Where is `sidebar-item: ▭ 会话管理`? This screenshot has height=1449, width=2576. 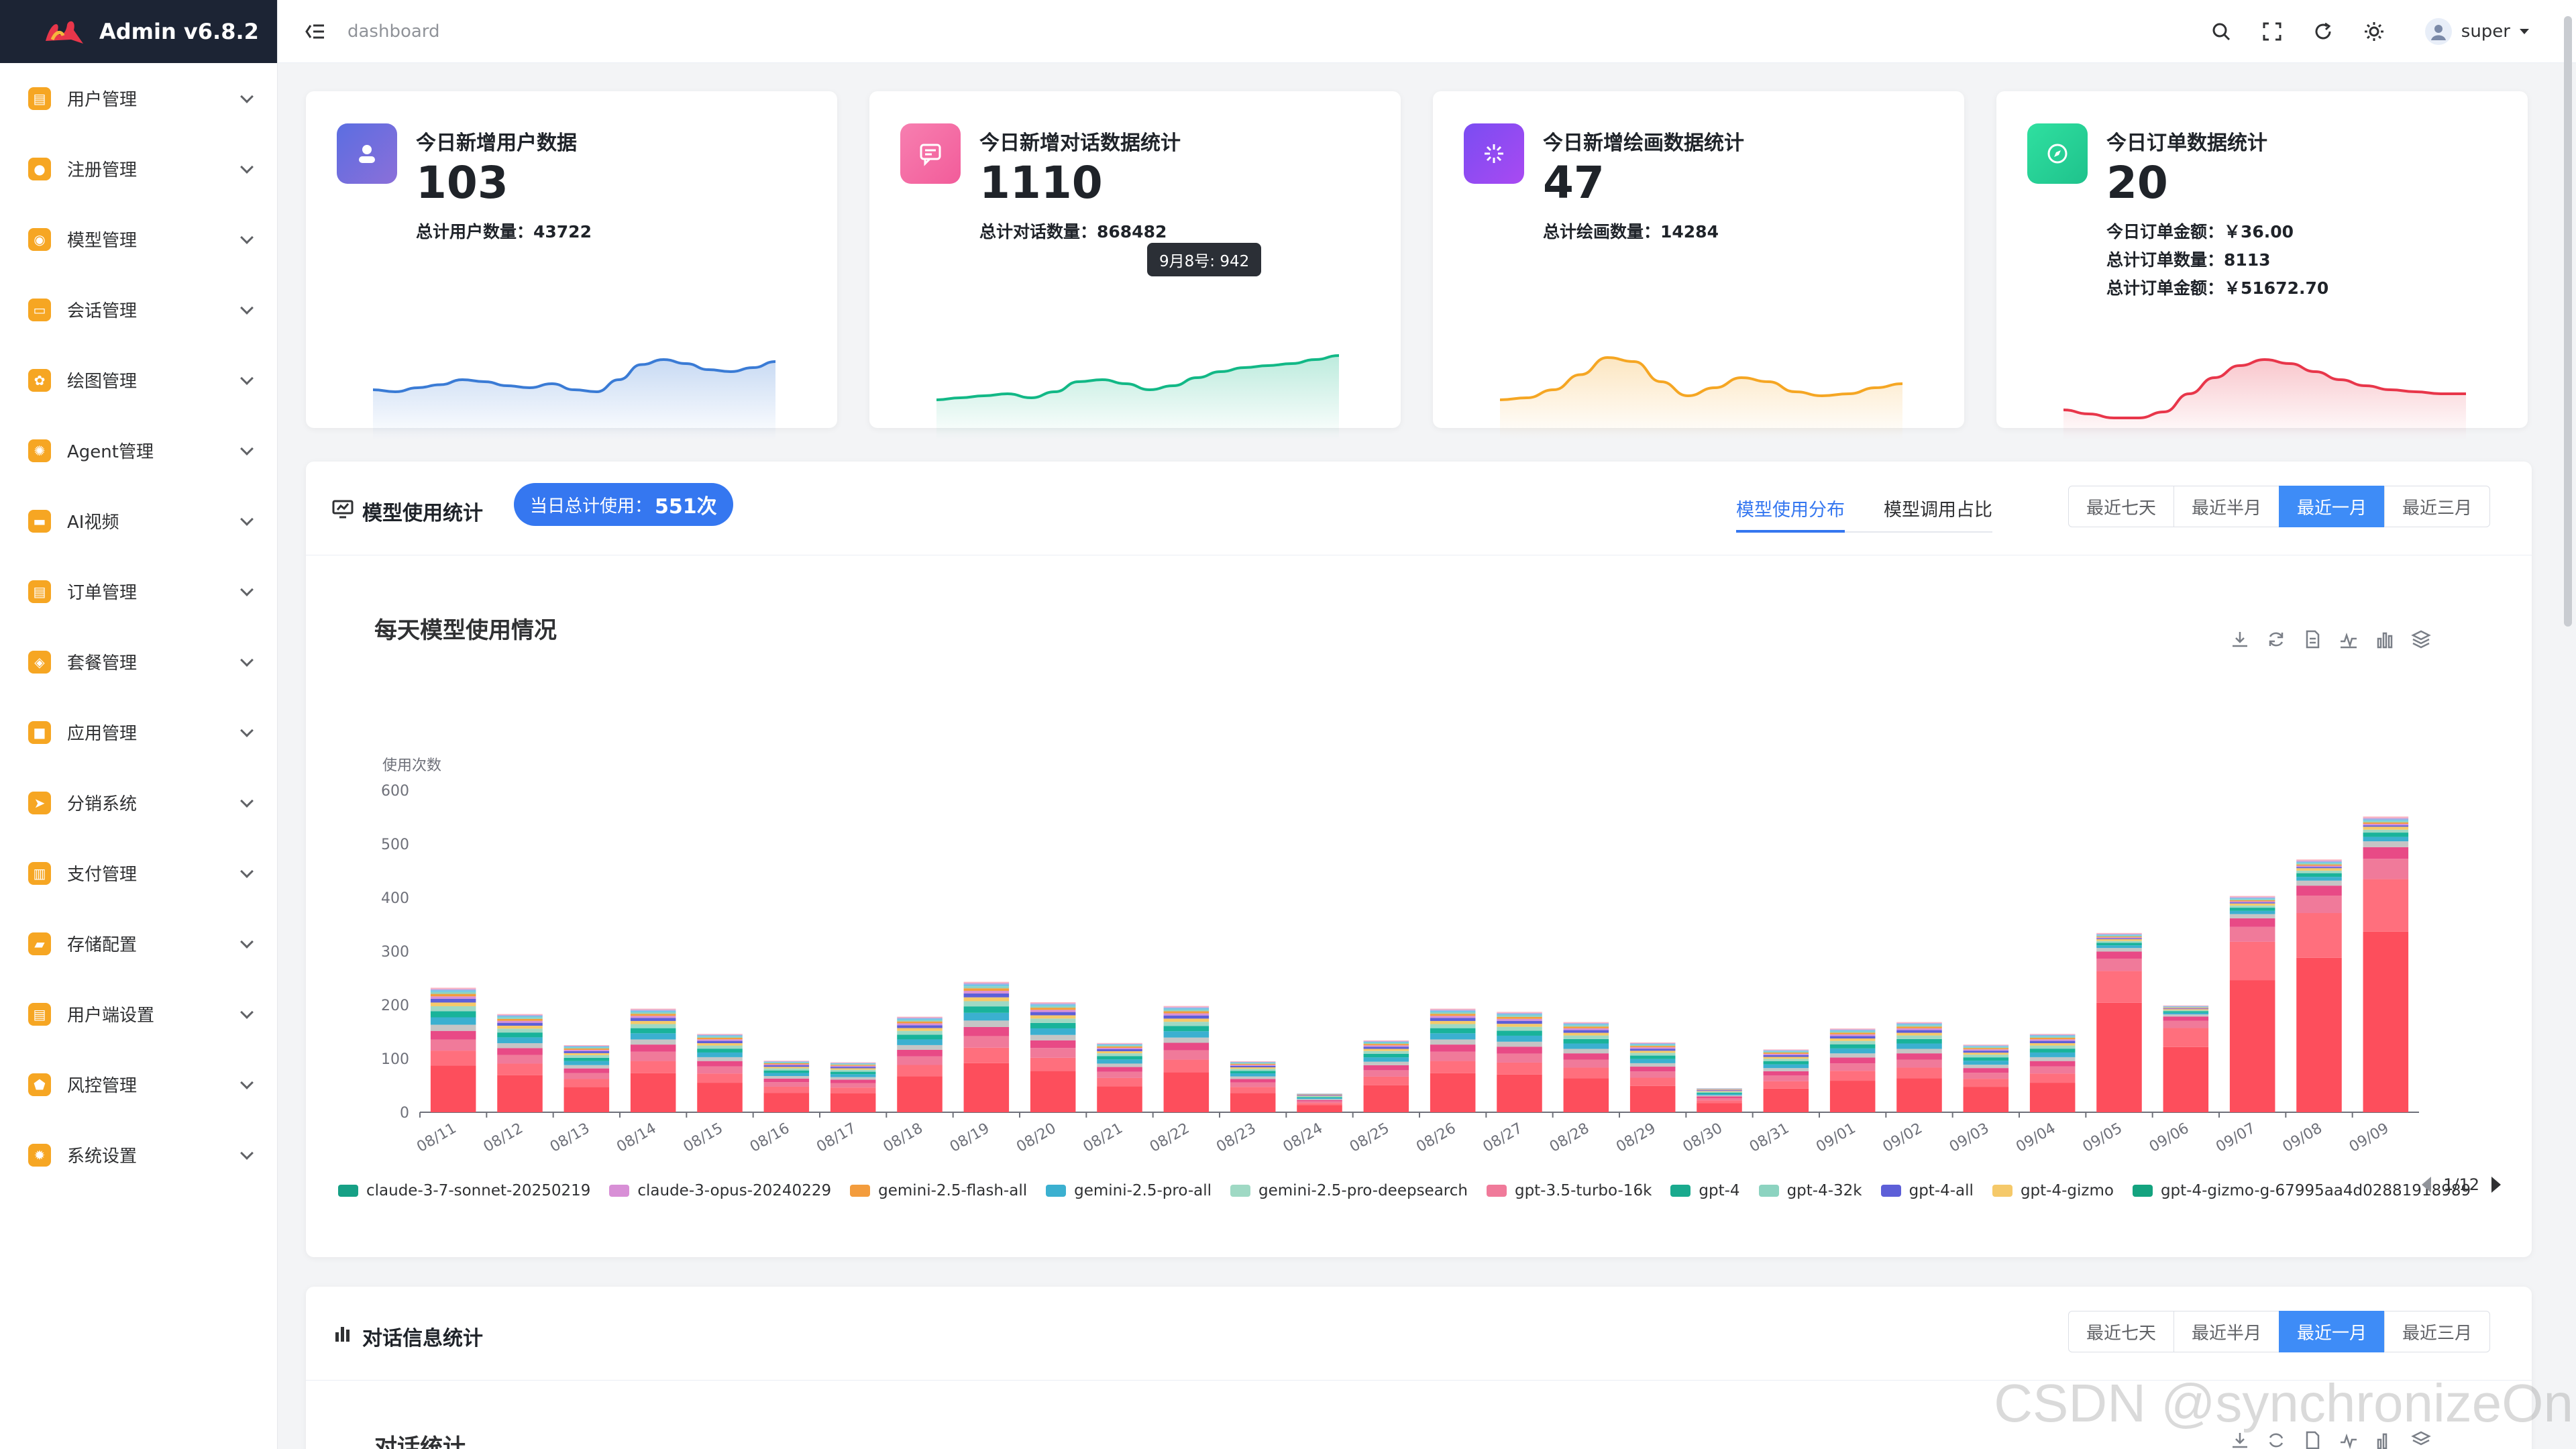 sidebar-item: ▭ 会话管理 is located at coordinates (138, 309).